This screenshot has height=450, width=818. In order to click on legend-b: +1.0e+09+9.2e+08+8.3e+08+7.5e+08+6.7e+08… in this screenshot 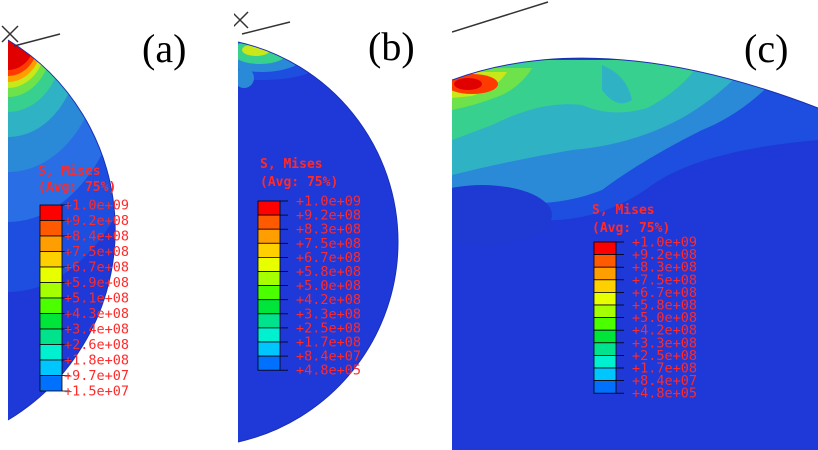, I will do `click(309, 286)`.